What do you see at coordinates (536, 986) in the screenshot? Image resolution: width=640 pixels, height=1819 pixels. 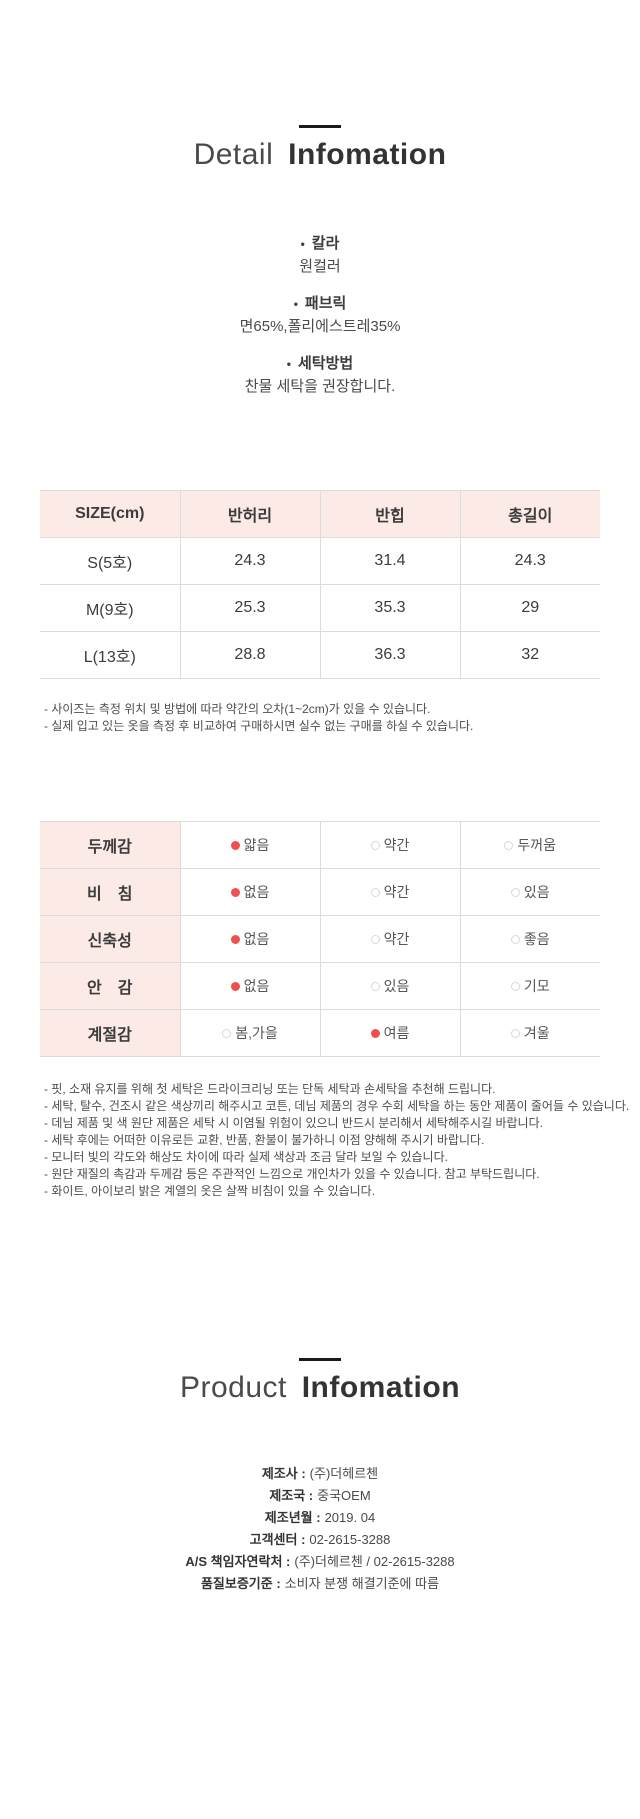 I see `fabric-option-label: 기모` at bounding box center [536, 986].